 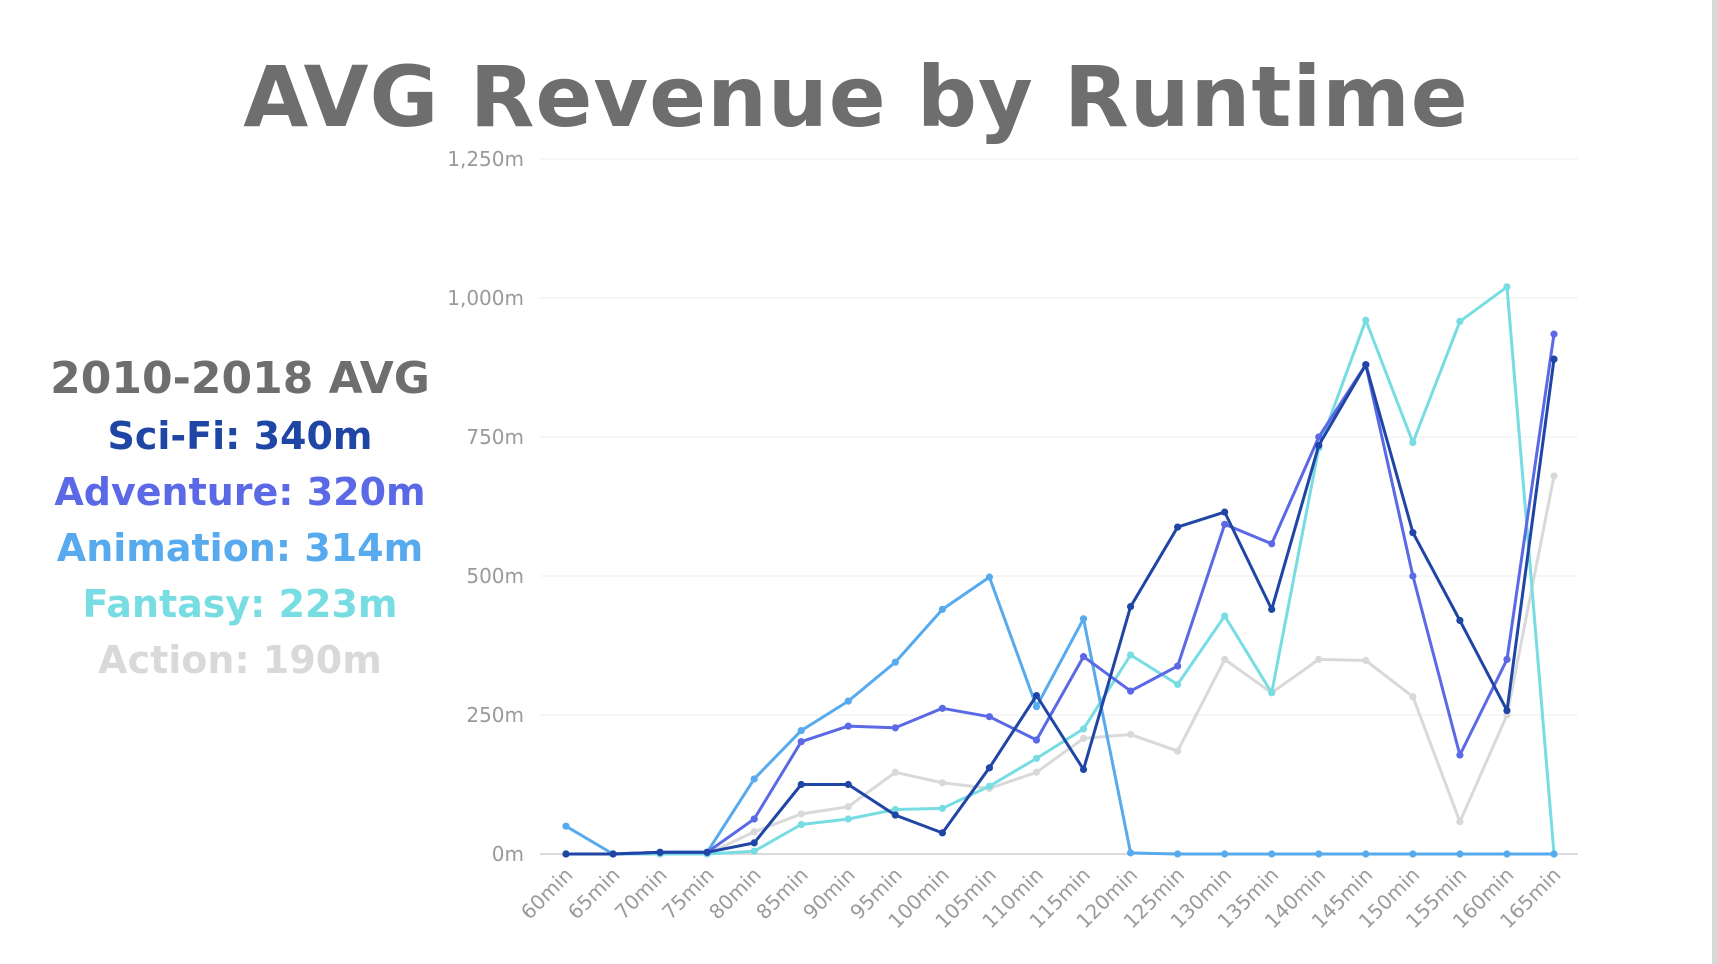 What do you see at coordinates (495, 715) in the screenshot?
I see `y-tick-label: 250m` at bounding box center [495, 715].